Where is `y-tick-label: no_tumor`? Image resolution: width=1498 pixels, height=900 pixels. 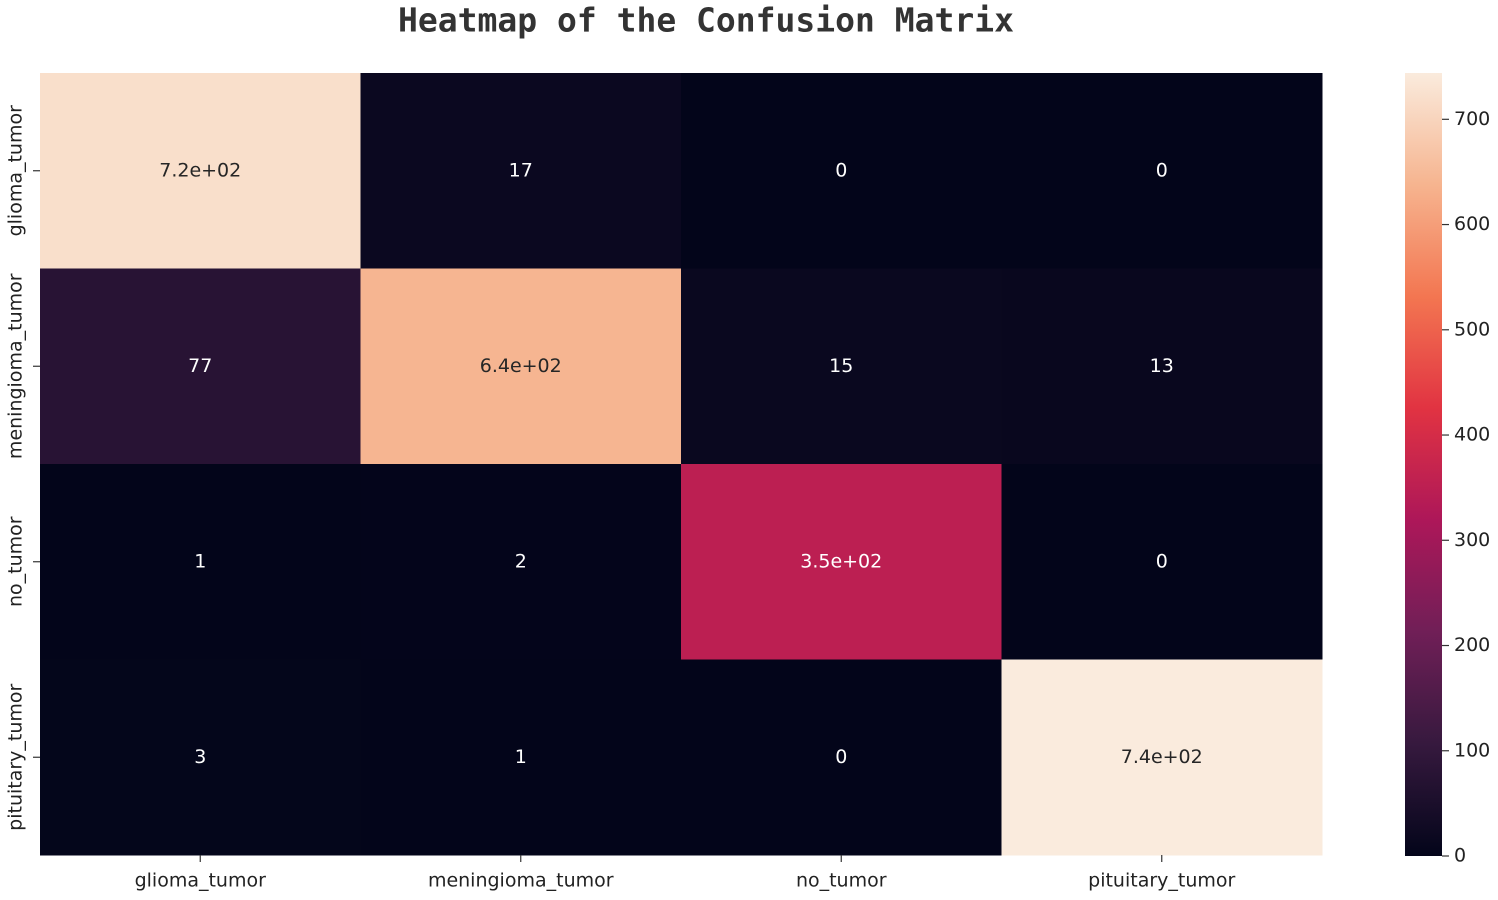
y-tick-label: no_tumor is located at coordinates (16, 561).